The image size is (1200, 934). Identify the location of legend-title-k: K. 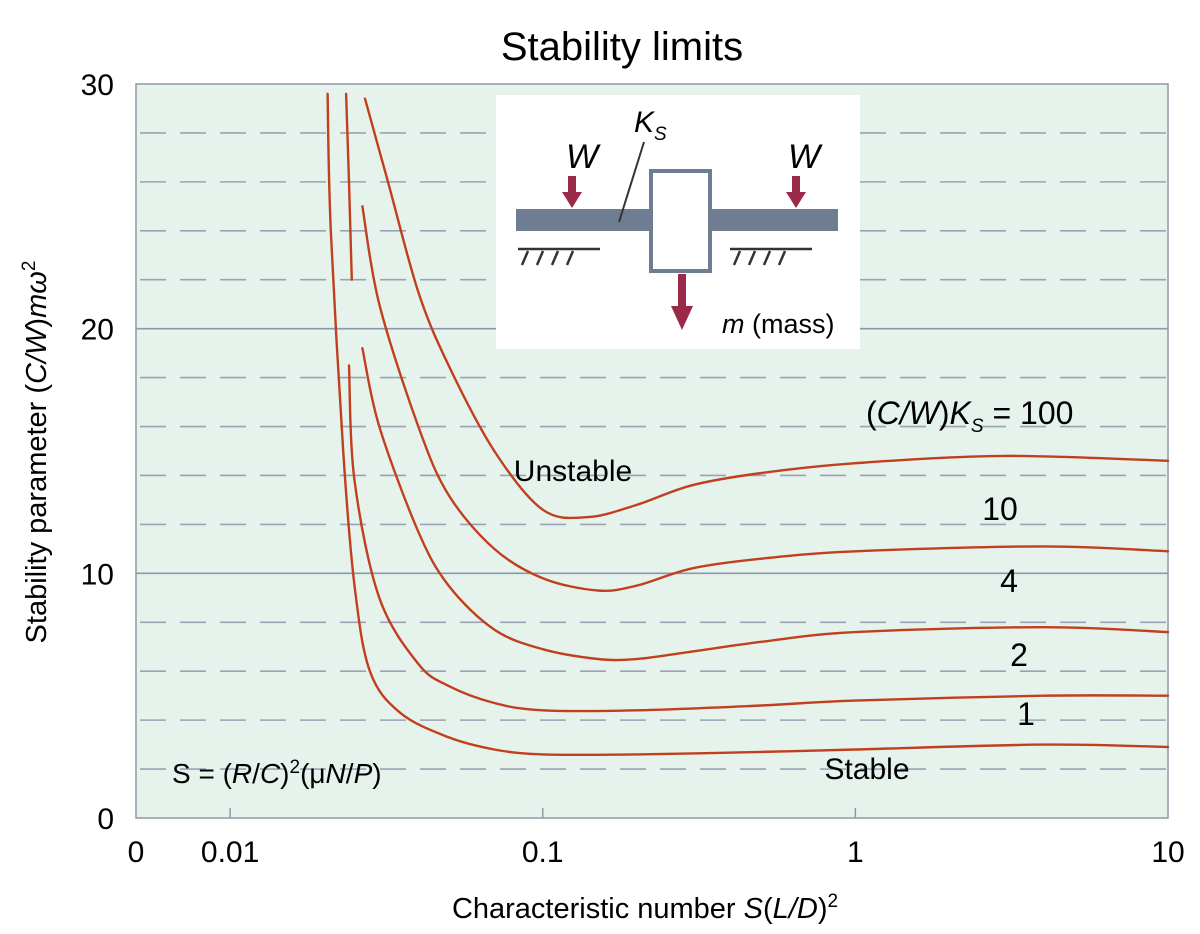
(961, 413).